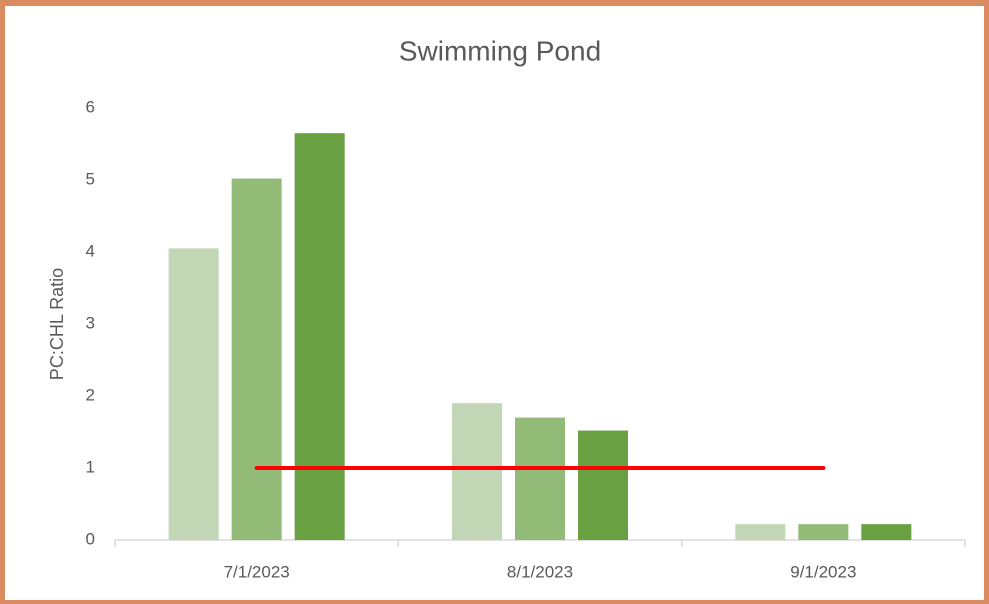 This screenshot has width=989, height=604. What do you see at coordinates (90, 466) in the screenshot?
I see `y-tick-label: 1` at bounding box center [90, 466].